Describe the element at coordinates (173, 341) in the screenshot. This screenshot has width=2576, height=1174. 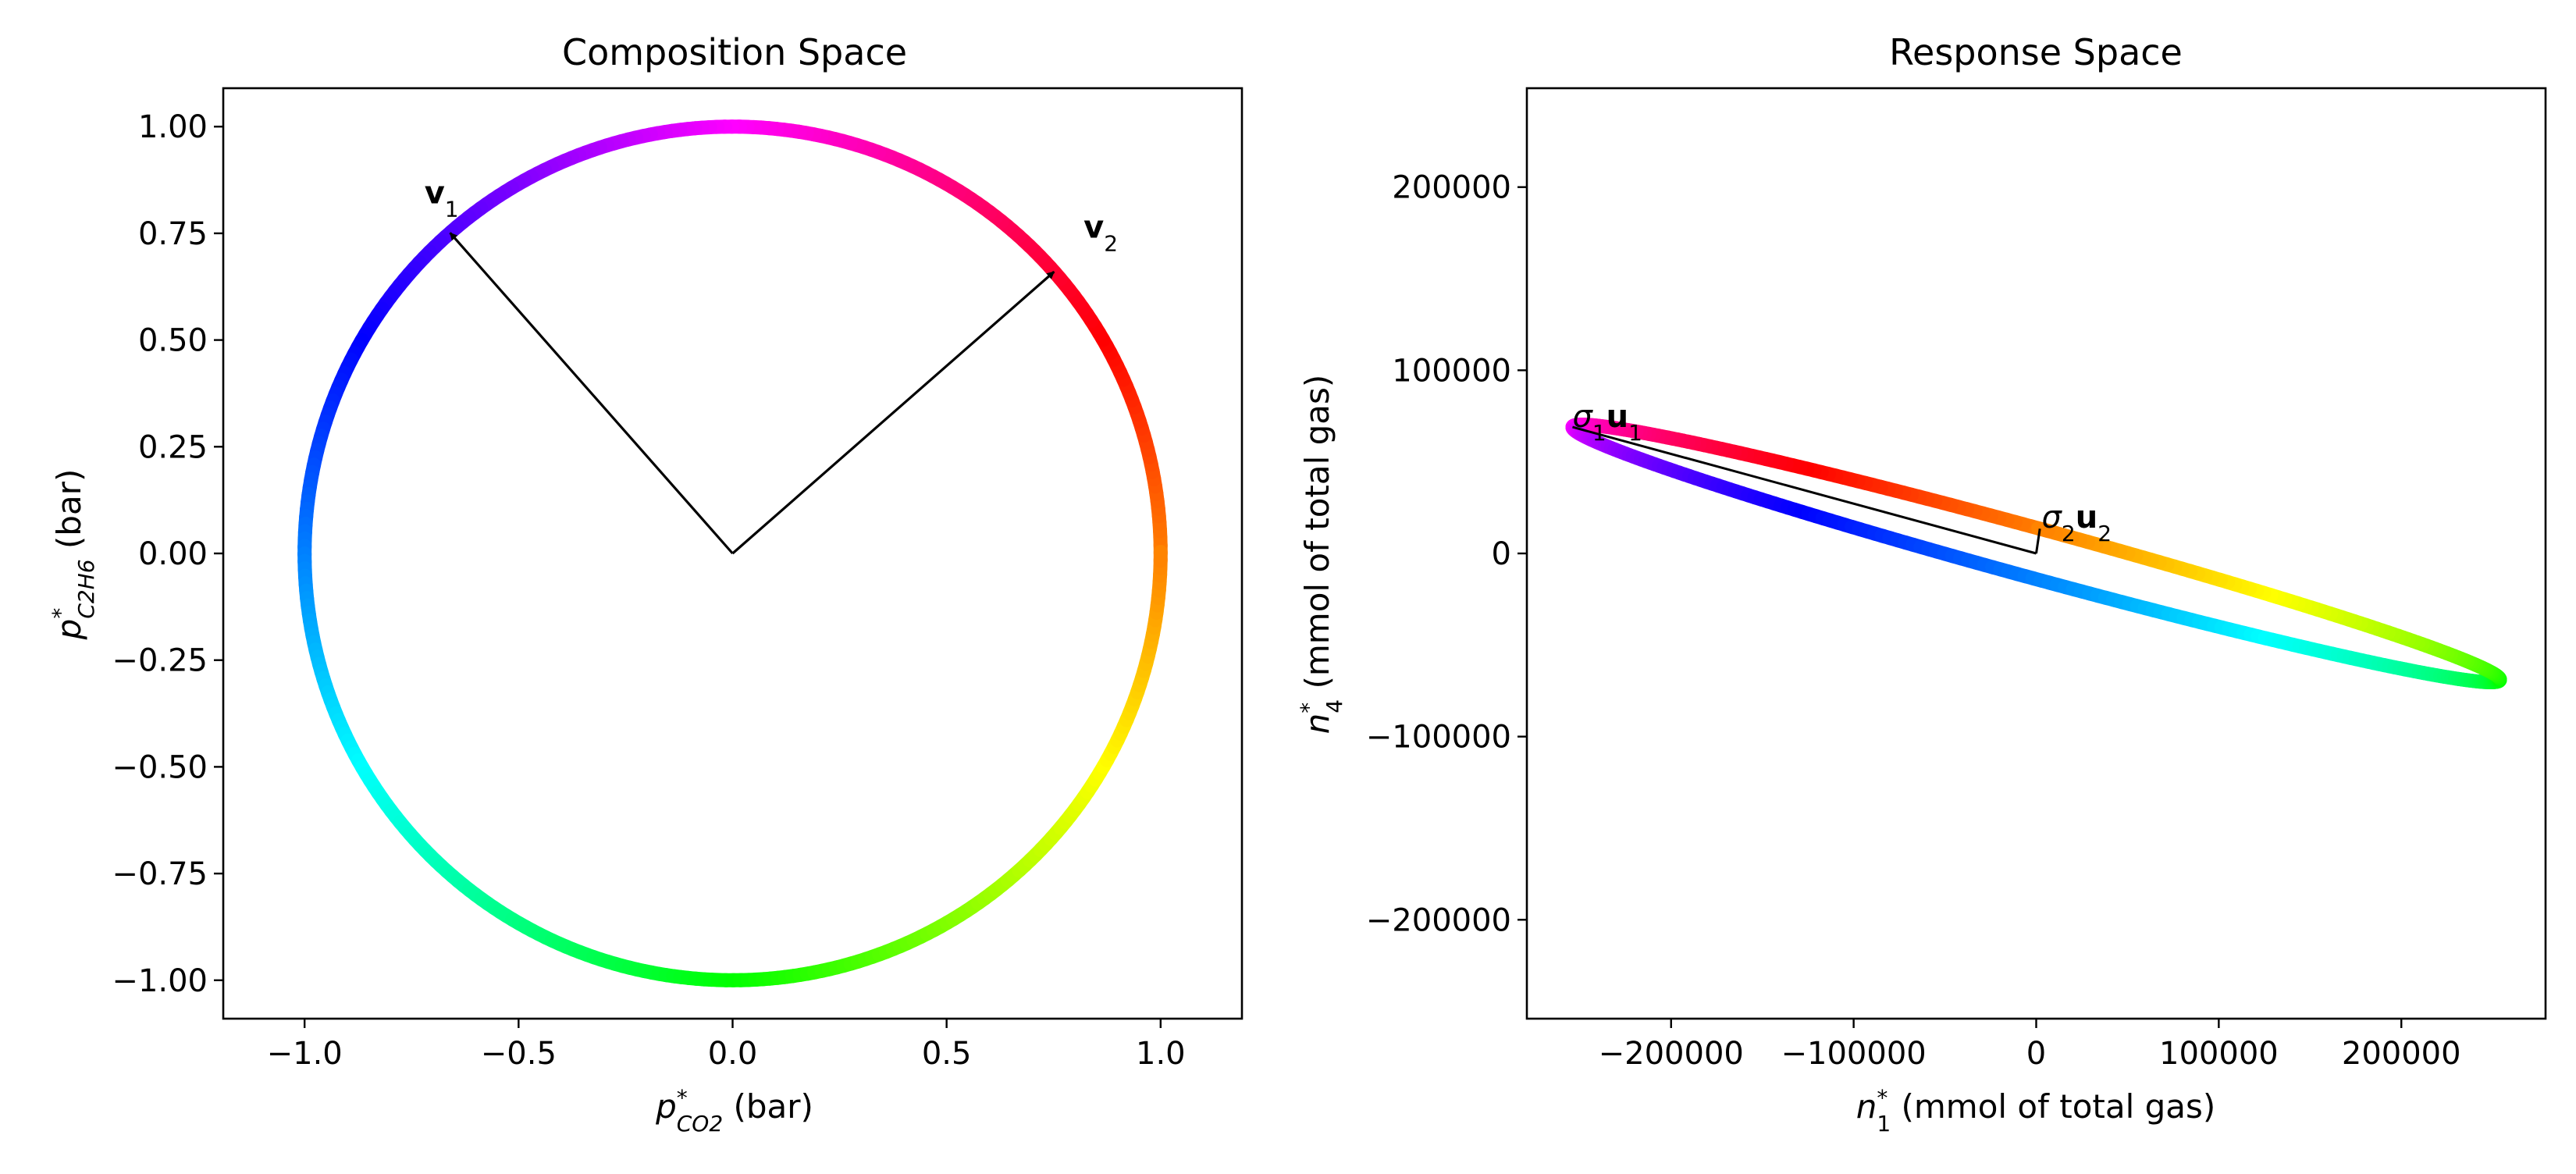
I see `y-tick-label: 0.50` at that location.